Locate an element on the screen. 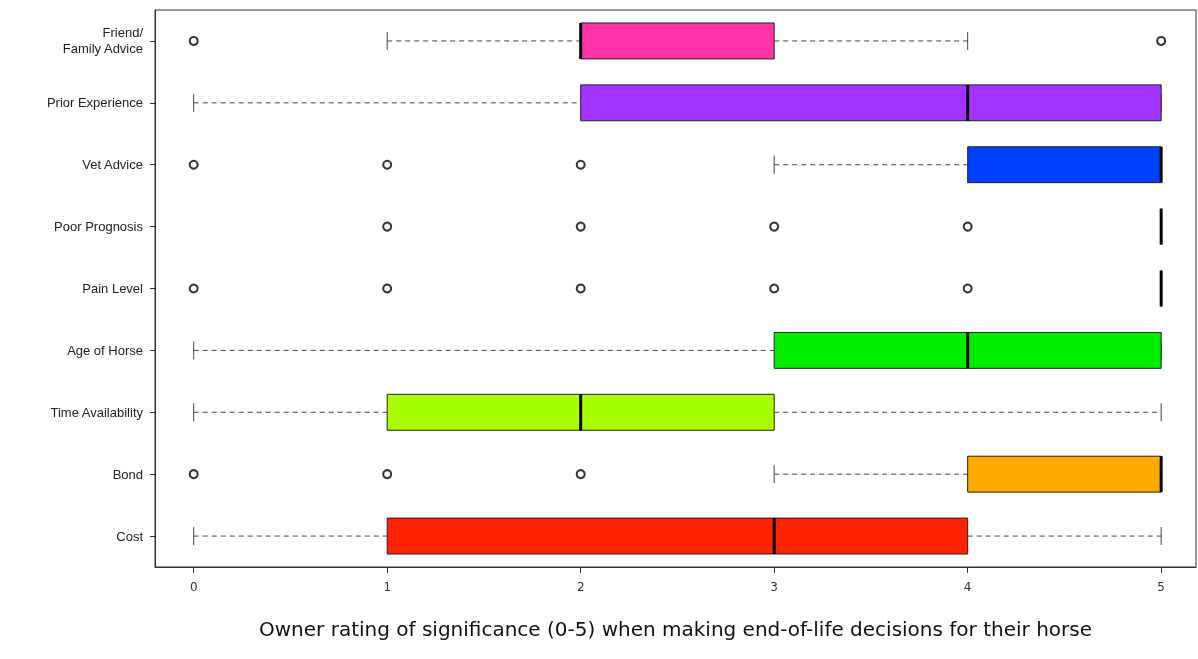 The image size is (1198, 659). x-tick-label: 3 is located at coordinates (774, 587).